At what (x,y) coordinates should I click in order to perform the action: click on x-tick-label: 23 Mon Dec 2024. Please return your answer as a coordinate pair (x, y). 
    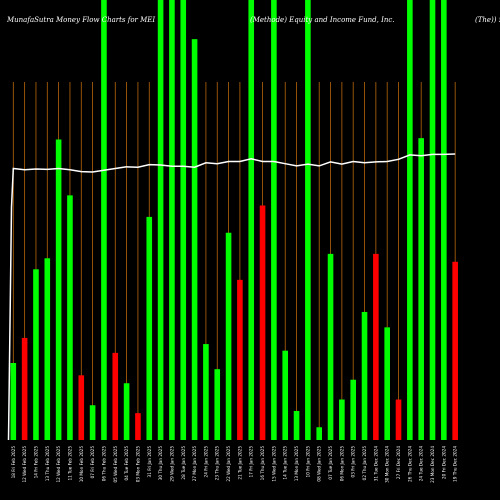
    Looking at the image, I should click on (432, 464).